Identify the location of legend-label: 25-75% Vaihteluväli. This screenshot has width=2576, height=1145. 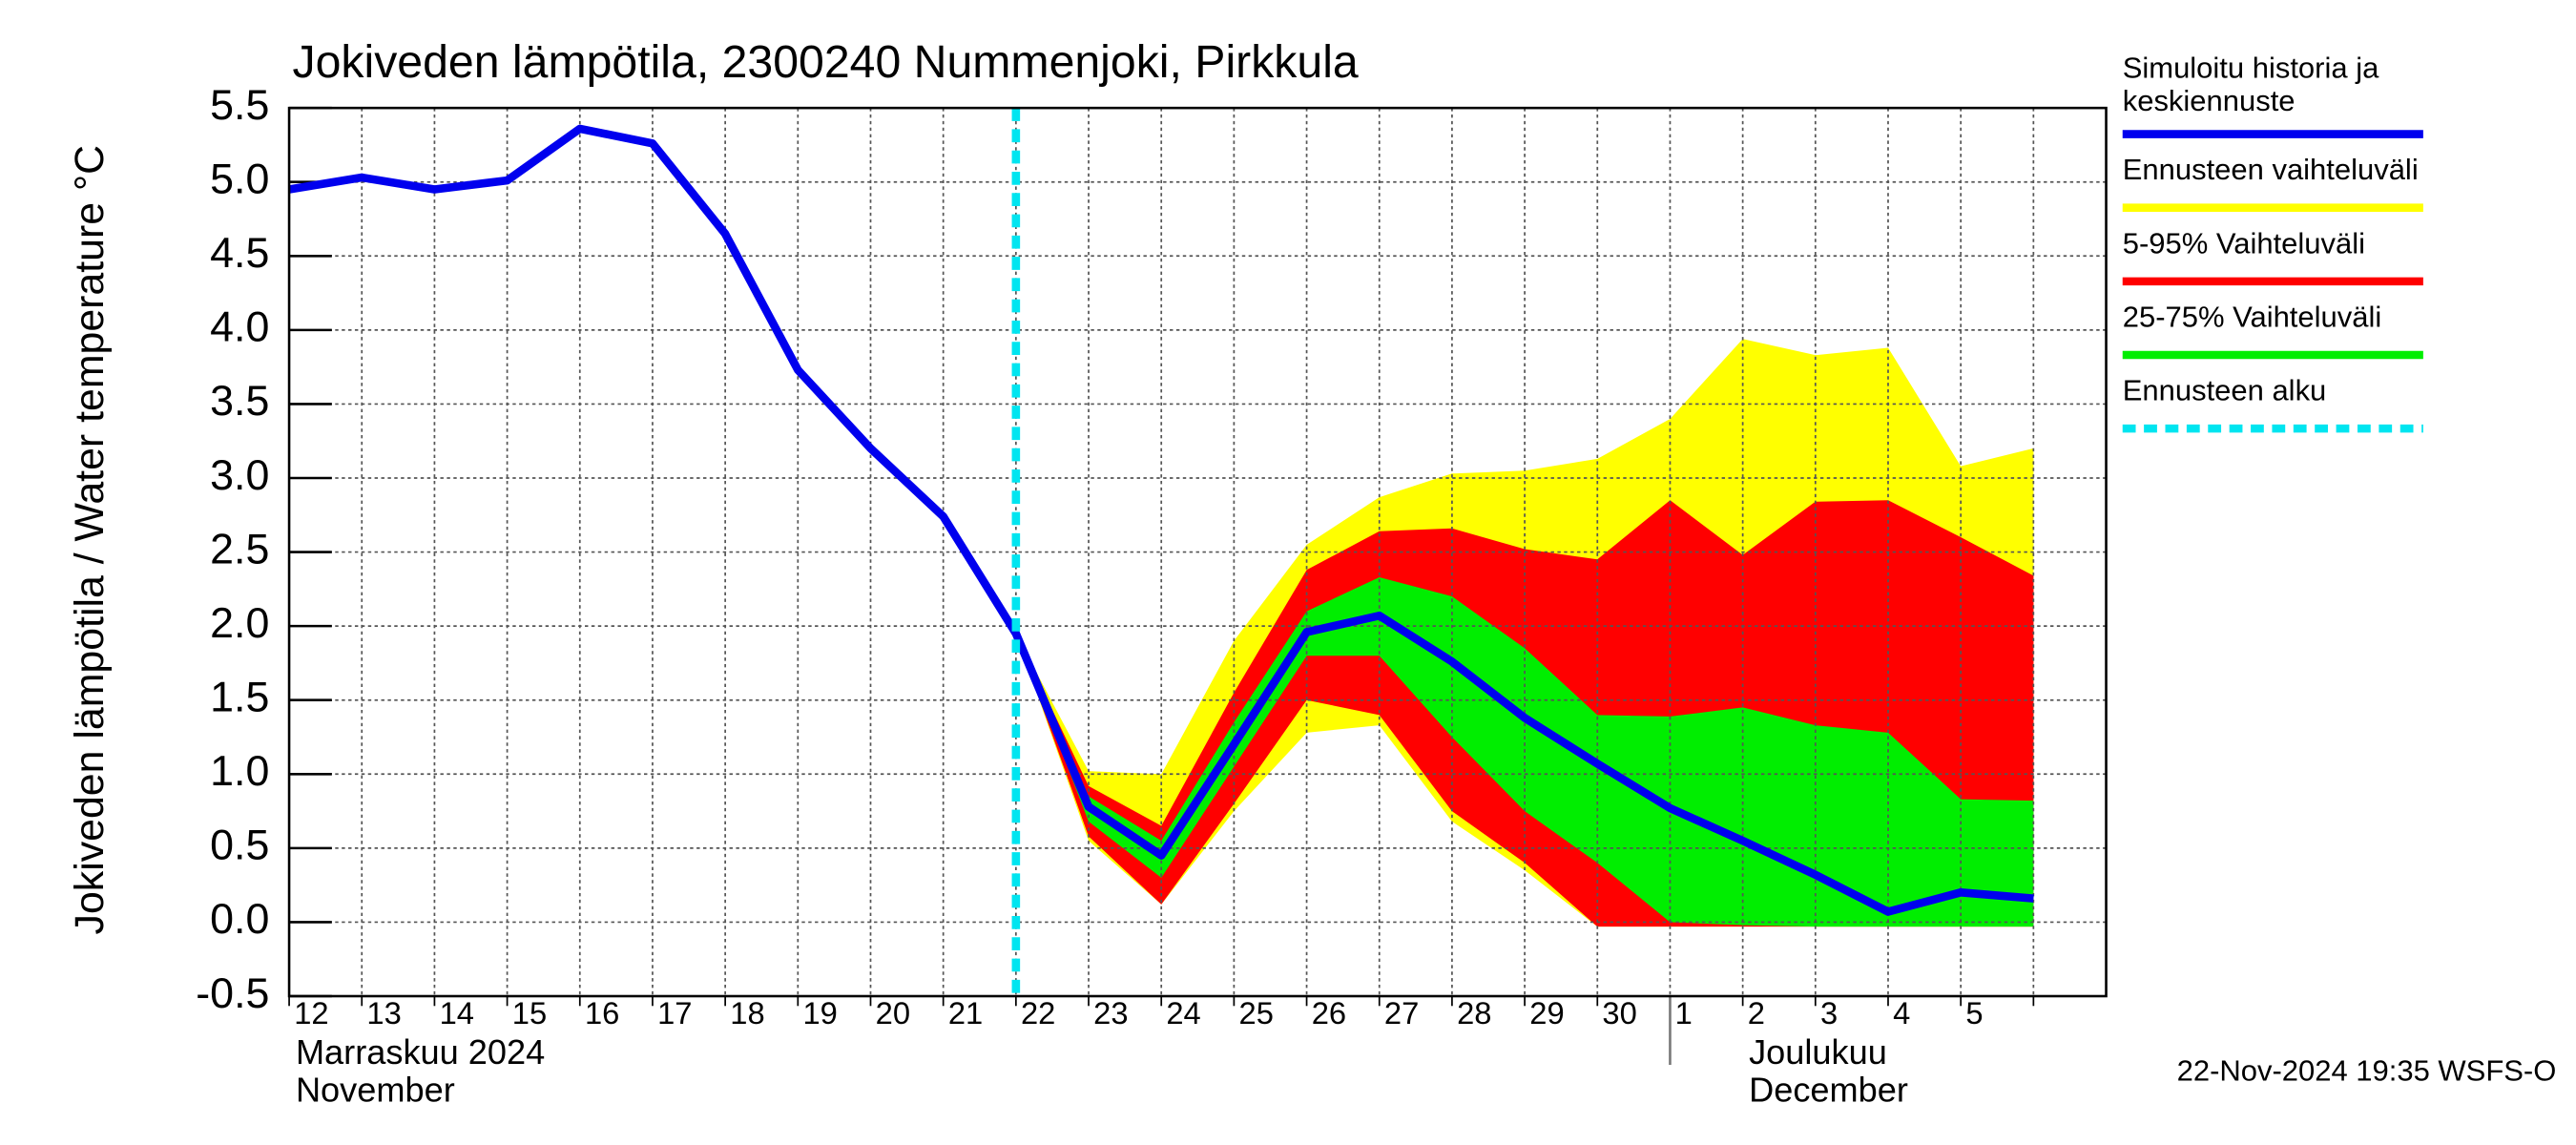
(2252, 317).